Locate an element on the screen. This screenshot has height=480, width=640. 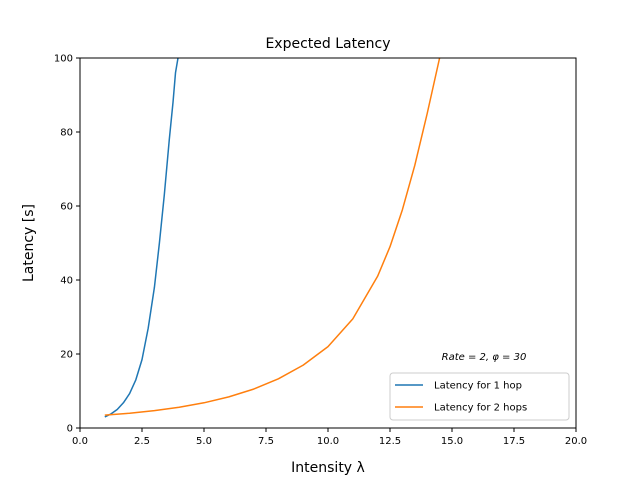
x-tick-label: 20.0 is located at coordinates (576, 441).